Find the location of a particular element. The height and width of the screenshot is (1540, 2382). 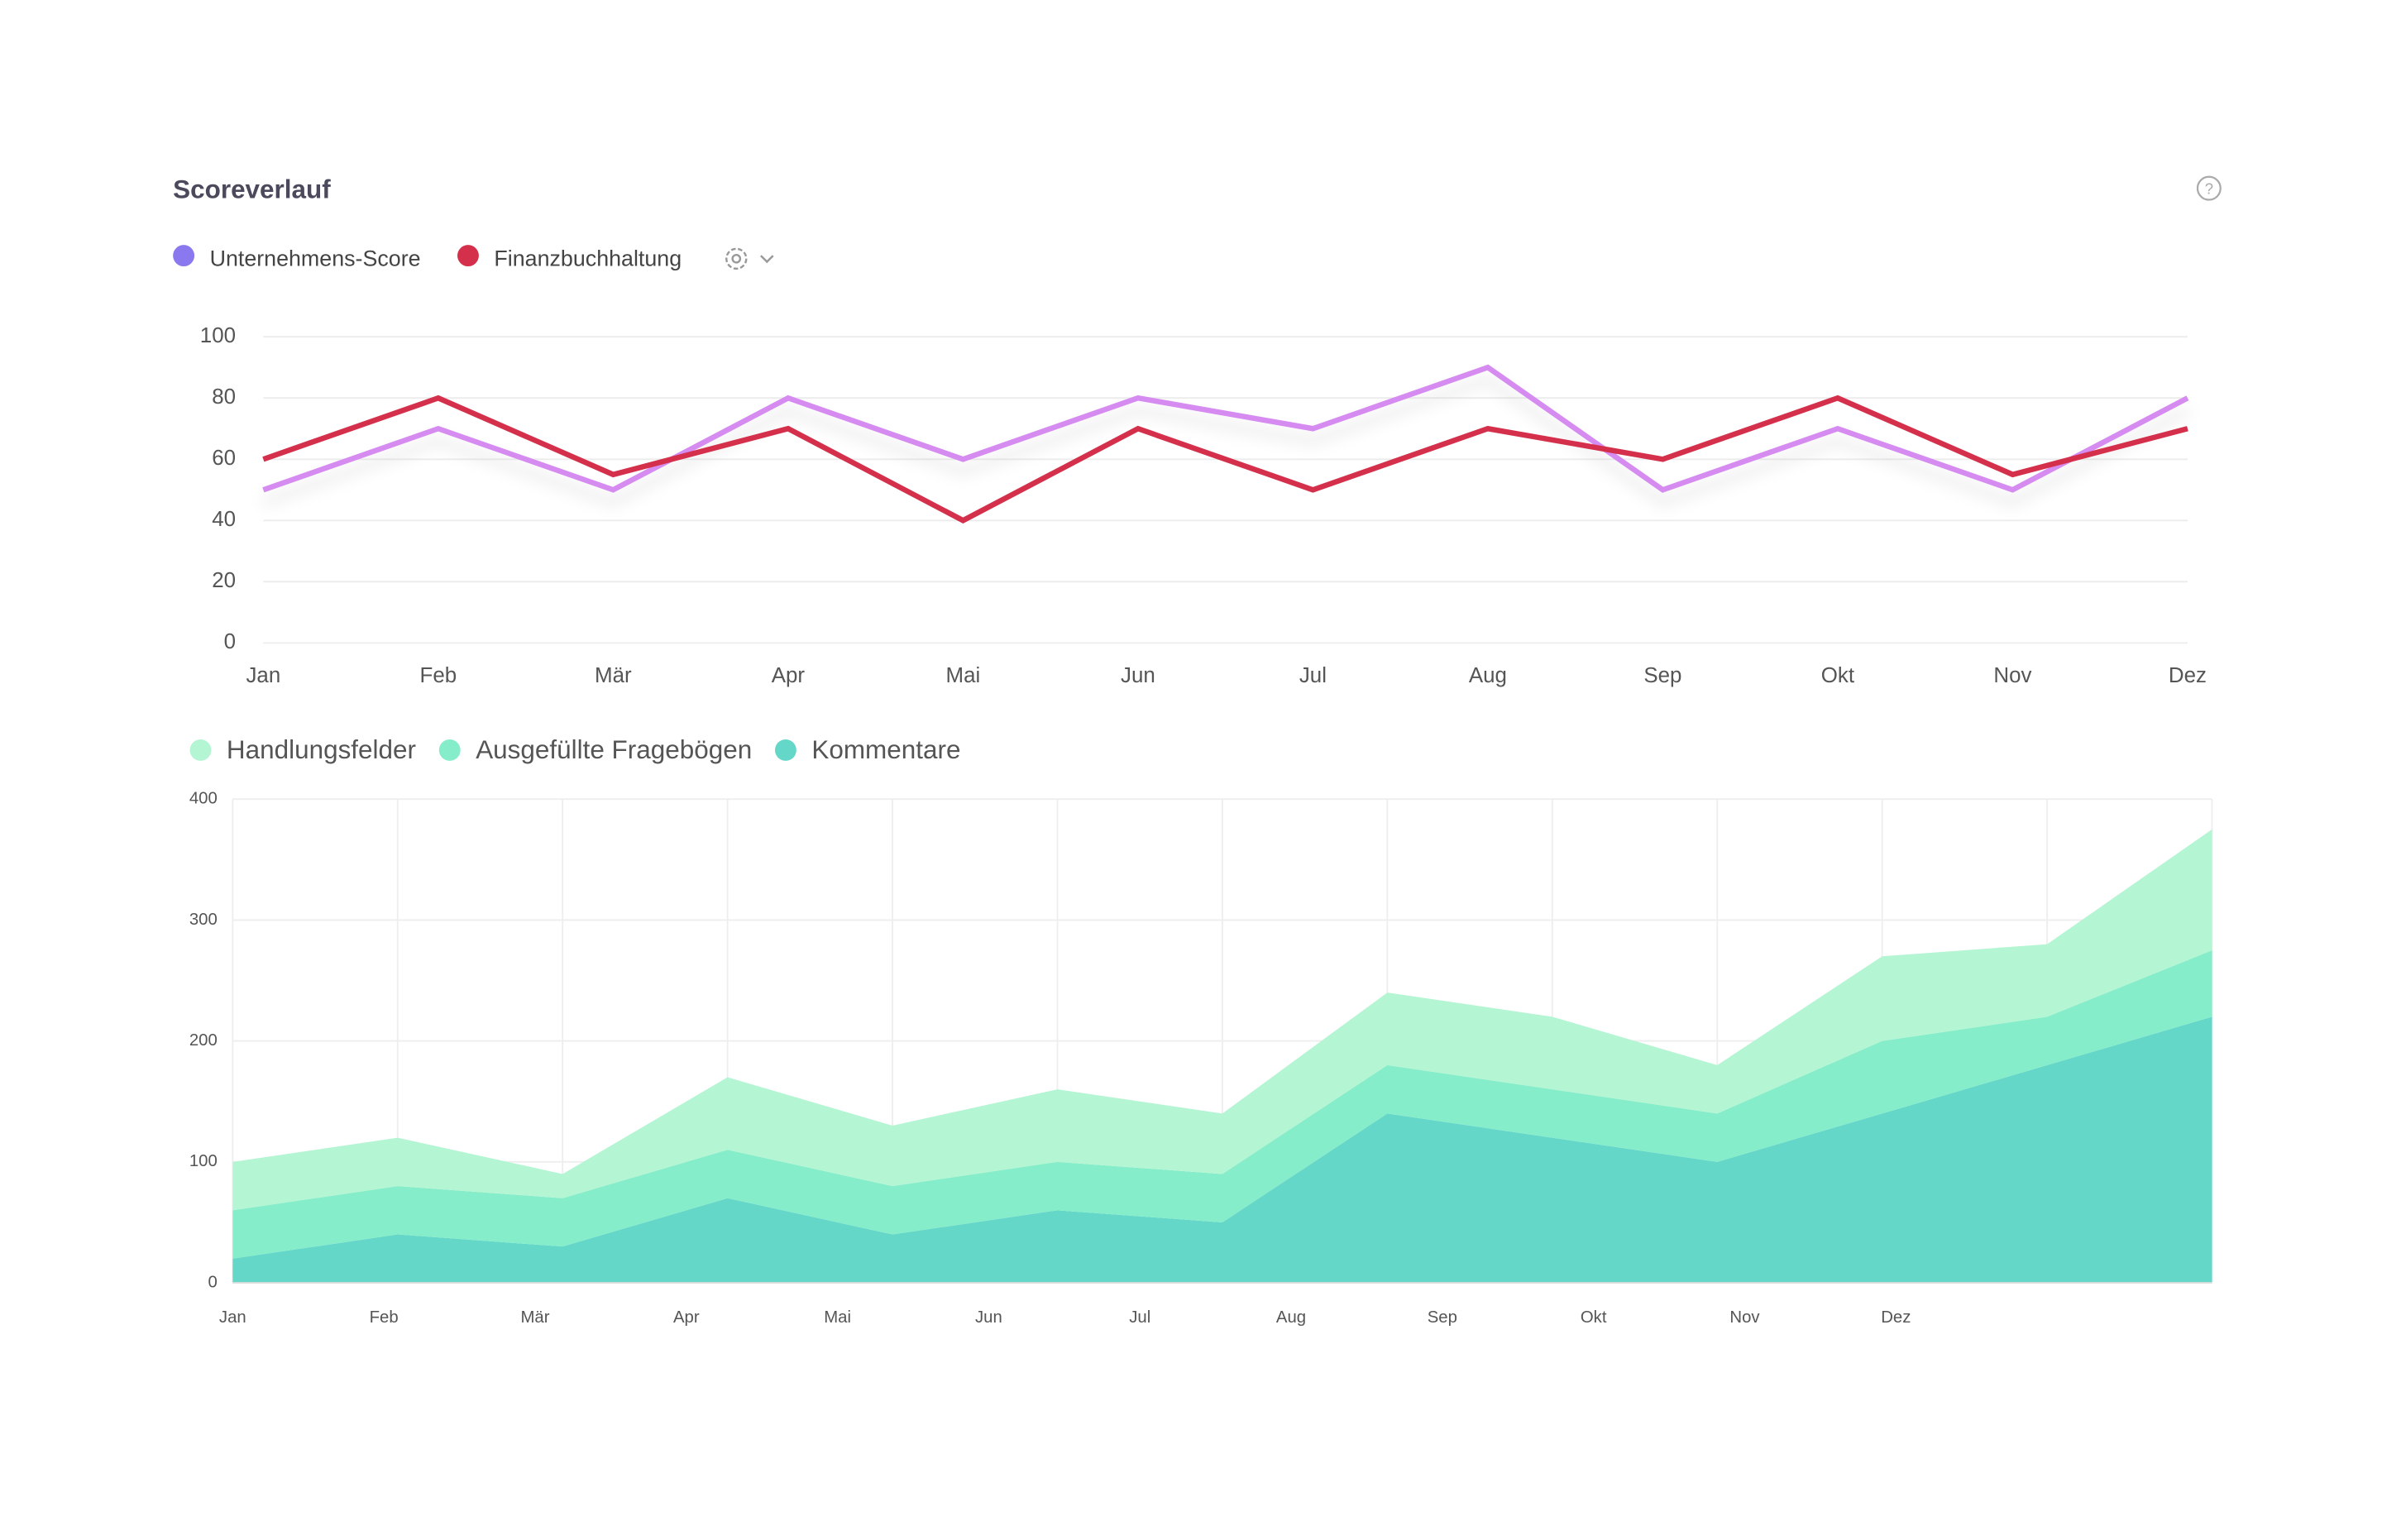

y-tick-label: 40 is located at coordinates (224, 519).